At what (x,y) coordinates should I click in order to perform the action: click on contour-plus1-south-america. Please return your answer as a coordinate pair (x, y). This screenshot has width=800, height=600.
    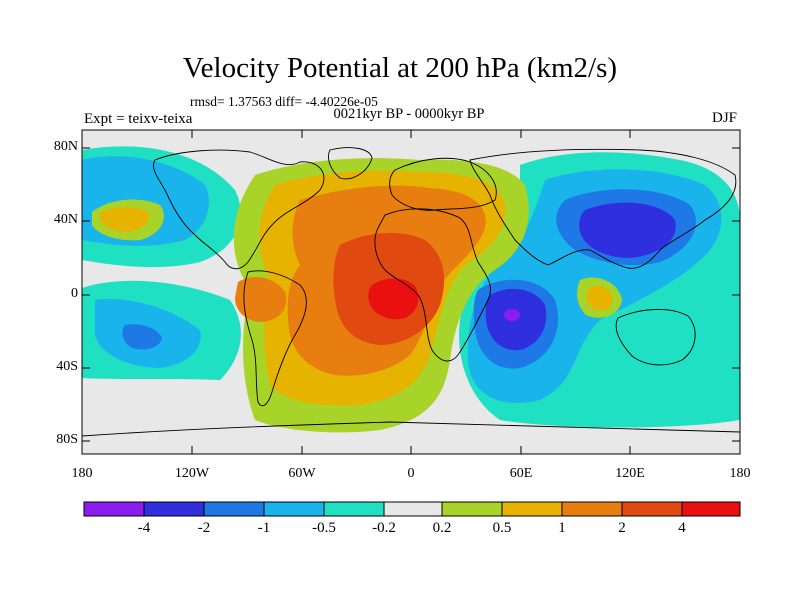
    Looking at the image, I should click on (261, 299).